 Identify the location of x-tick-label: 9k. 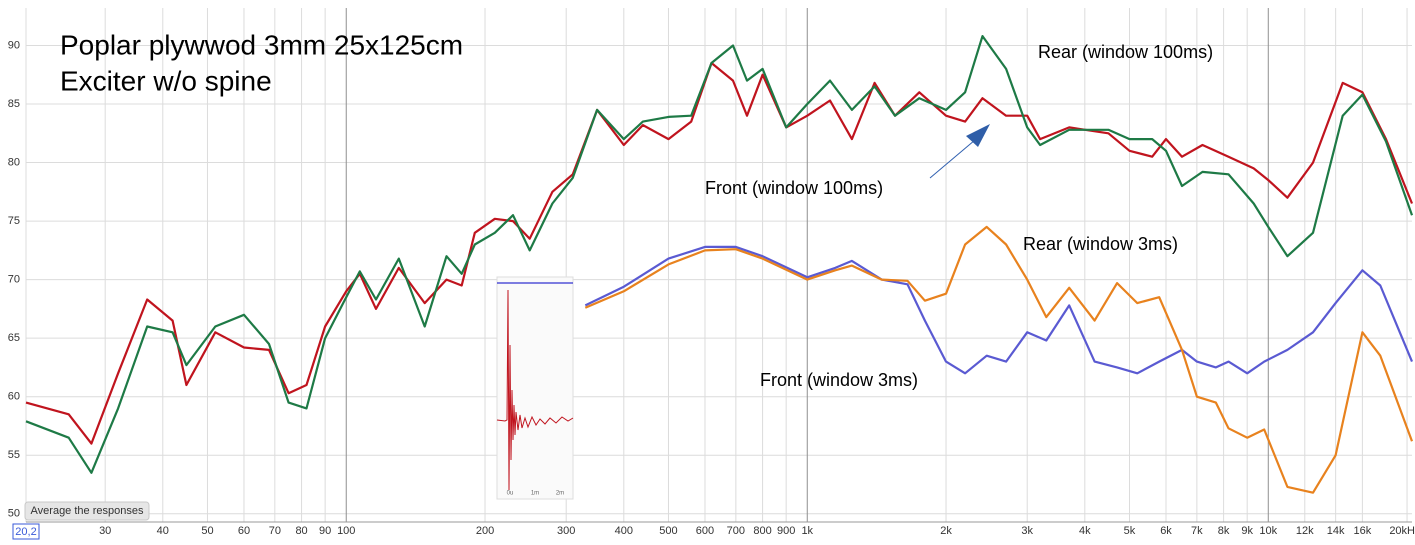
(1247, 531).